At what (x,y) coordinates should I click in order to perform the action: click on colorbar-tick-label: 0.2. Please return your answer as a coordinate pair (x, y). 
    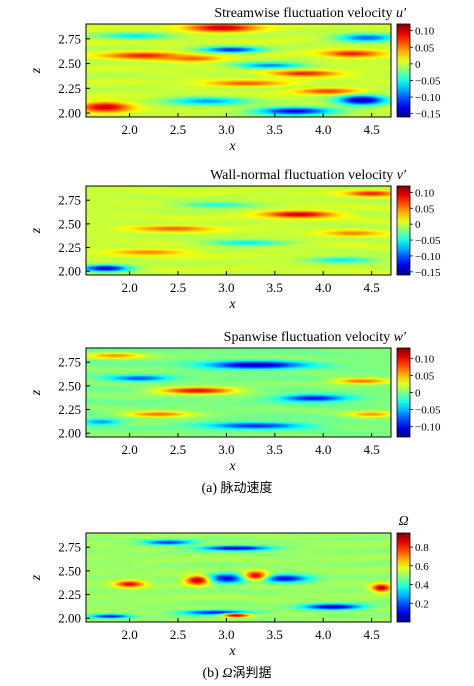
    Looking at the image, I should click on (422, 604).